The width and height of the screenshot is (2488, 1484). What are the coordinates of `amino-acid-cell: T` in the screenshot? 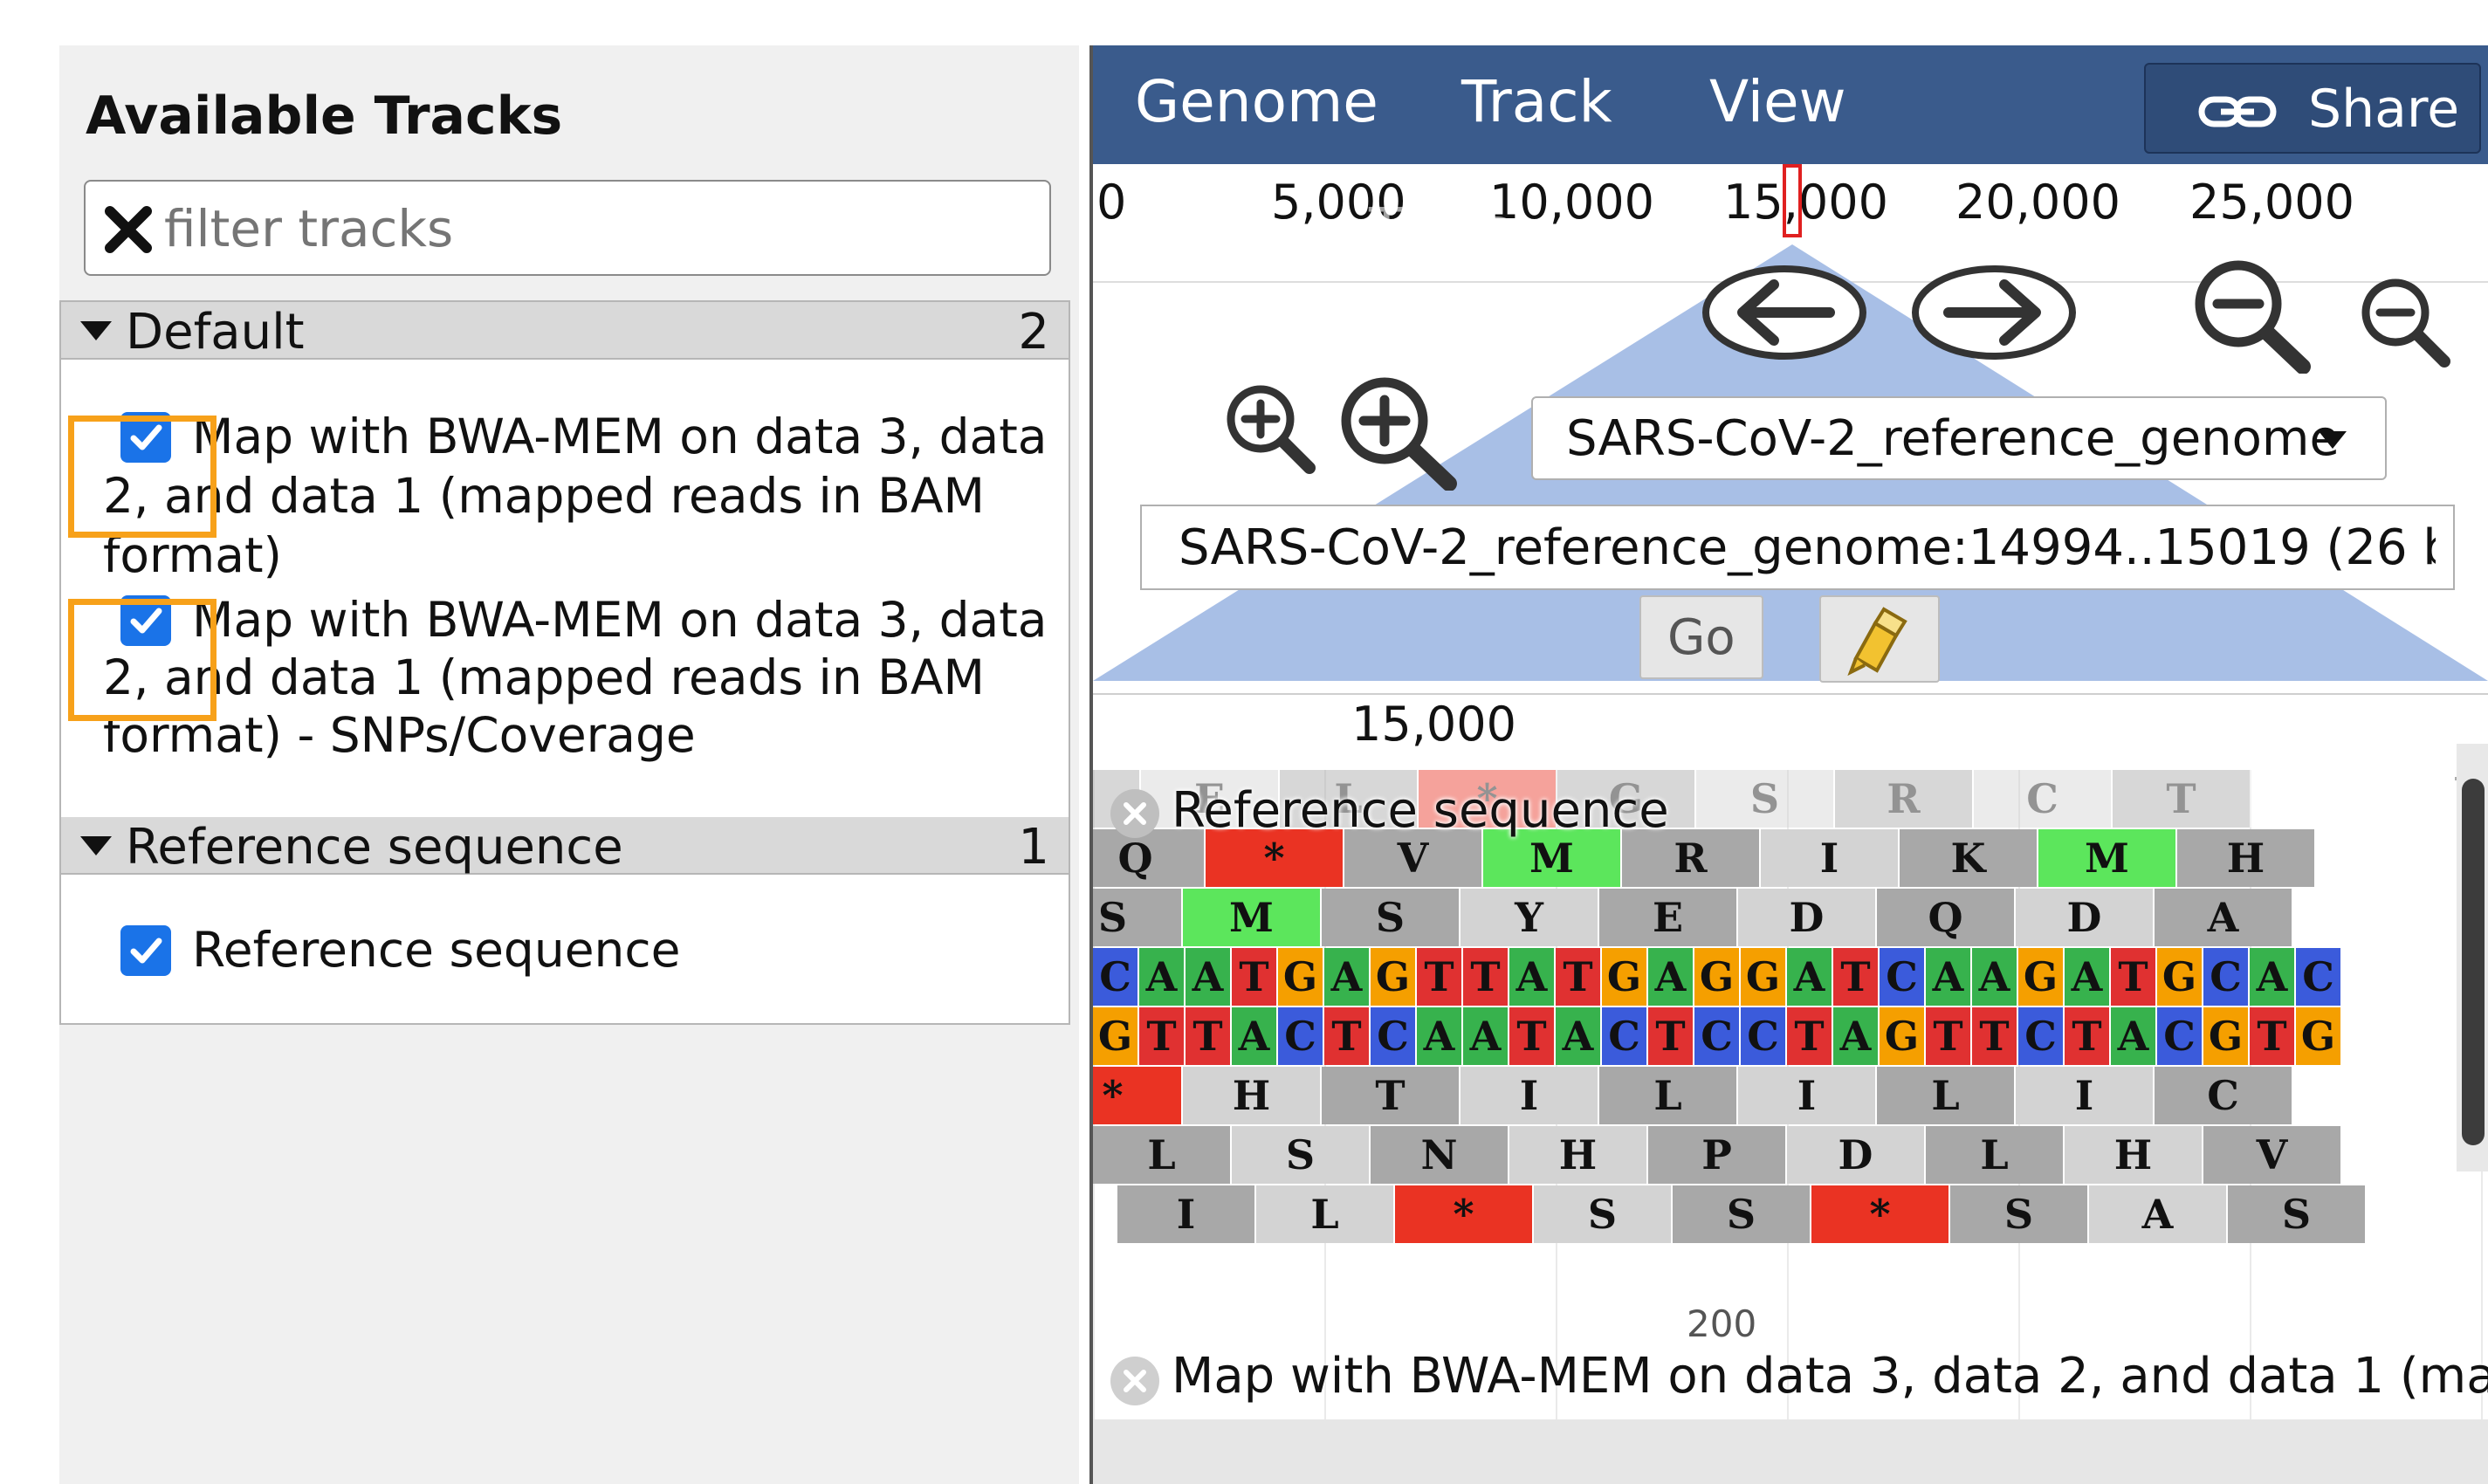 It's located at (2182, 799).